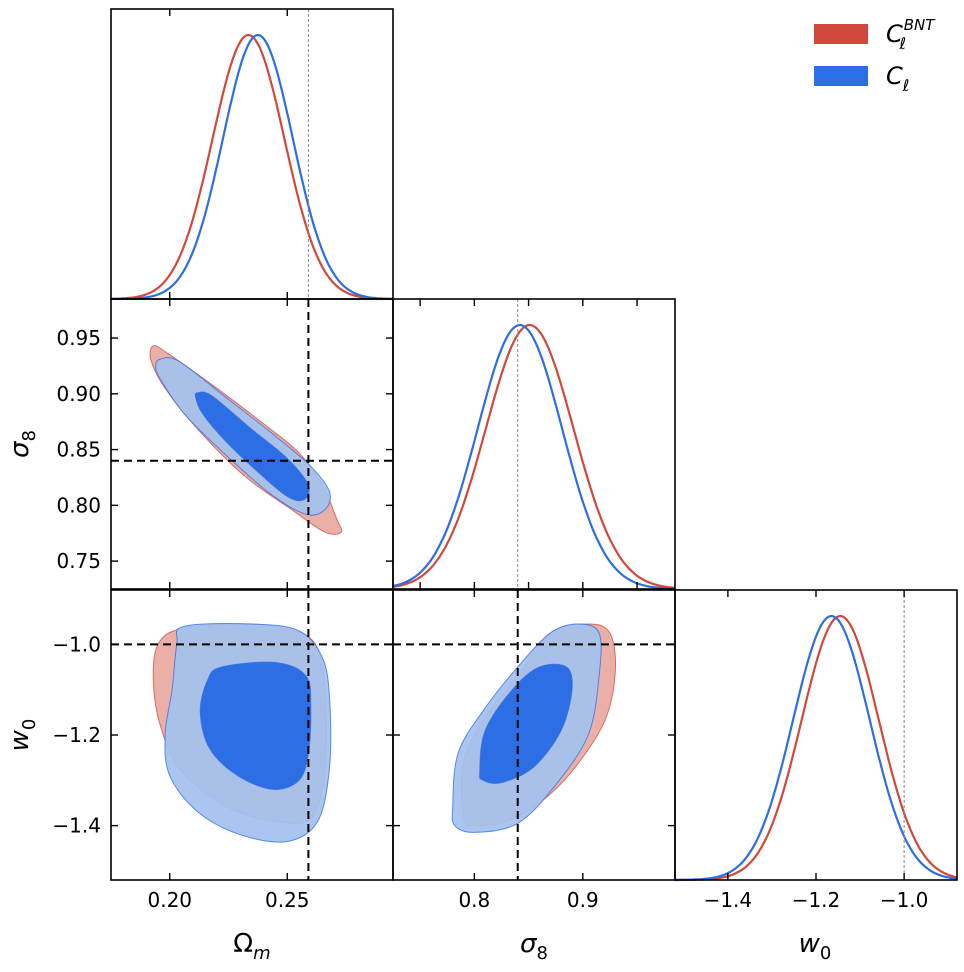 The image size is (964, 972). What do you see at coordinates (911, 34) in the screenshot?
I see `legend-label-bnt: CBNT ℓ` at bounding box center [911, 34].